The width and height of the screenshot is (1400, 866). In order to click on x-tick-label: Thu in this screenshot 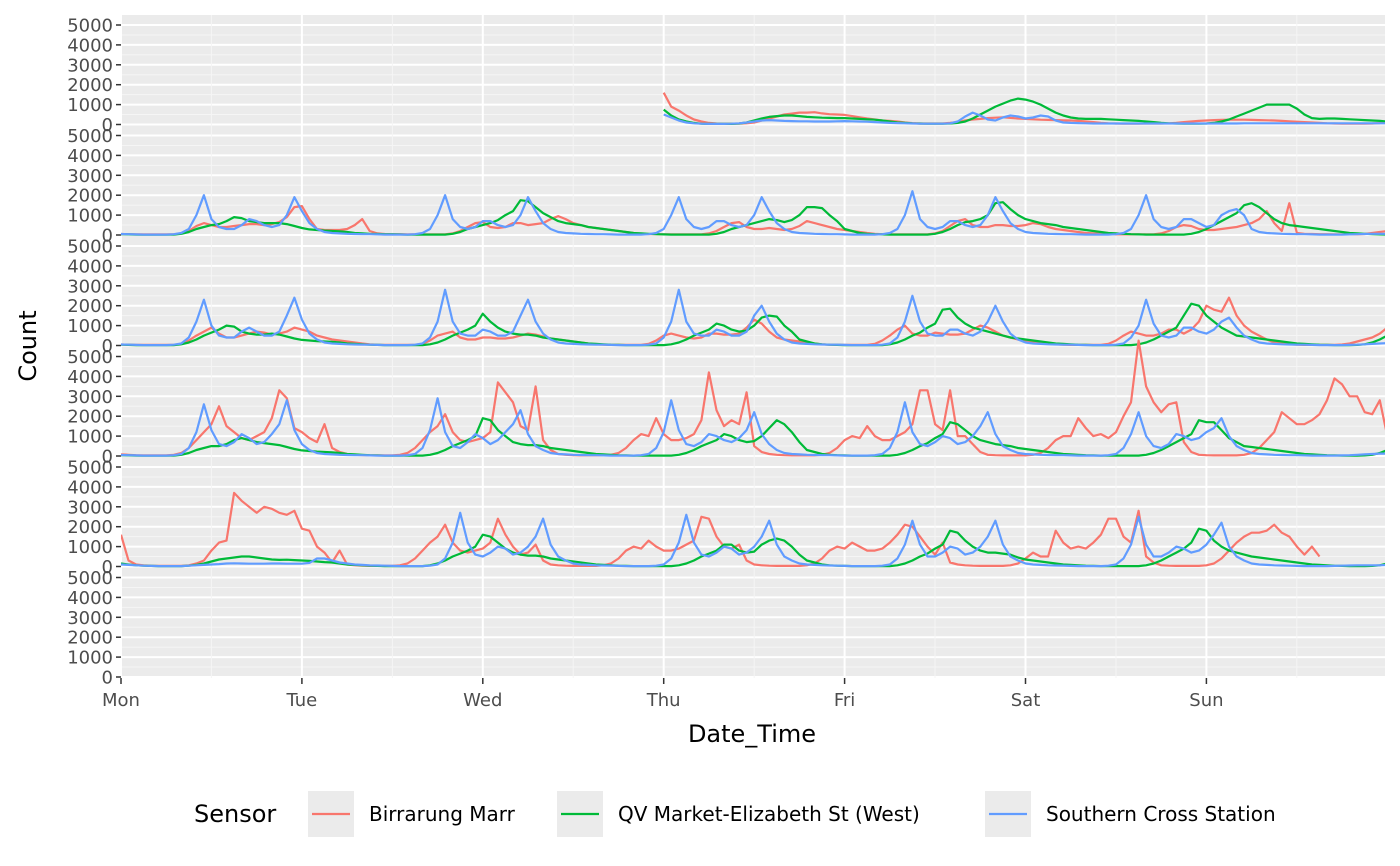, I will do `click(663, 700)`.